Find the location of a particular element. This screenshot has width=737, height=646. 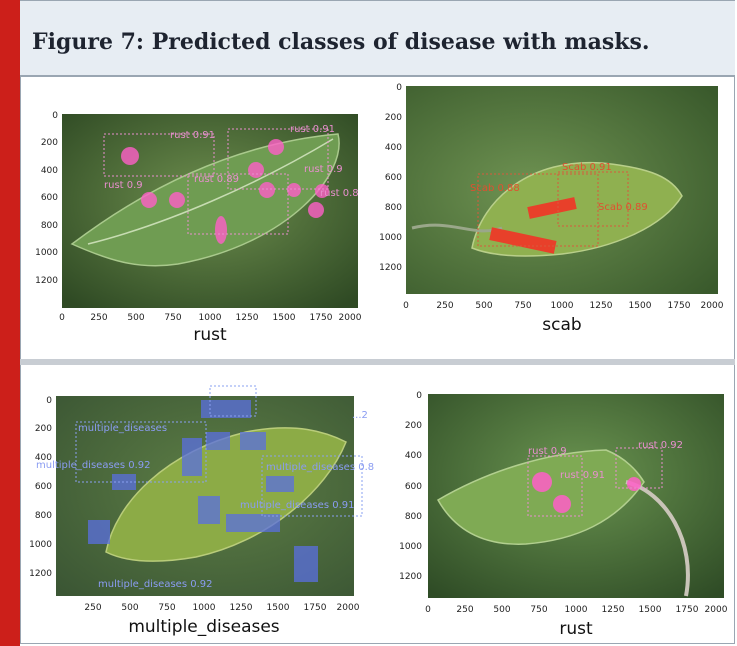

detection-label: rust 0.89 is located at coordinates (216, 179).